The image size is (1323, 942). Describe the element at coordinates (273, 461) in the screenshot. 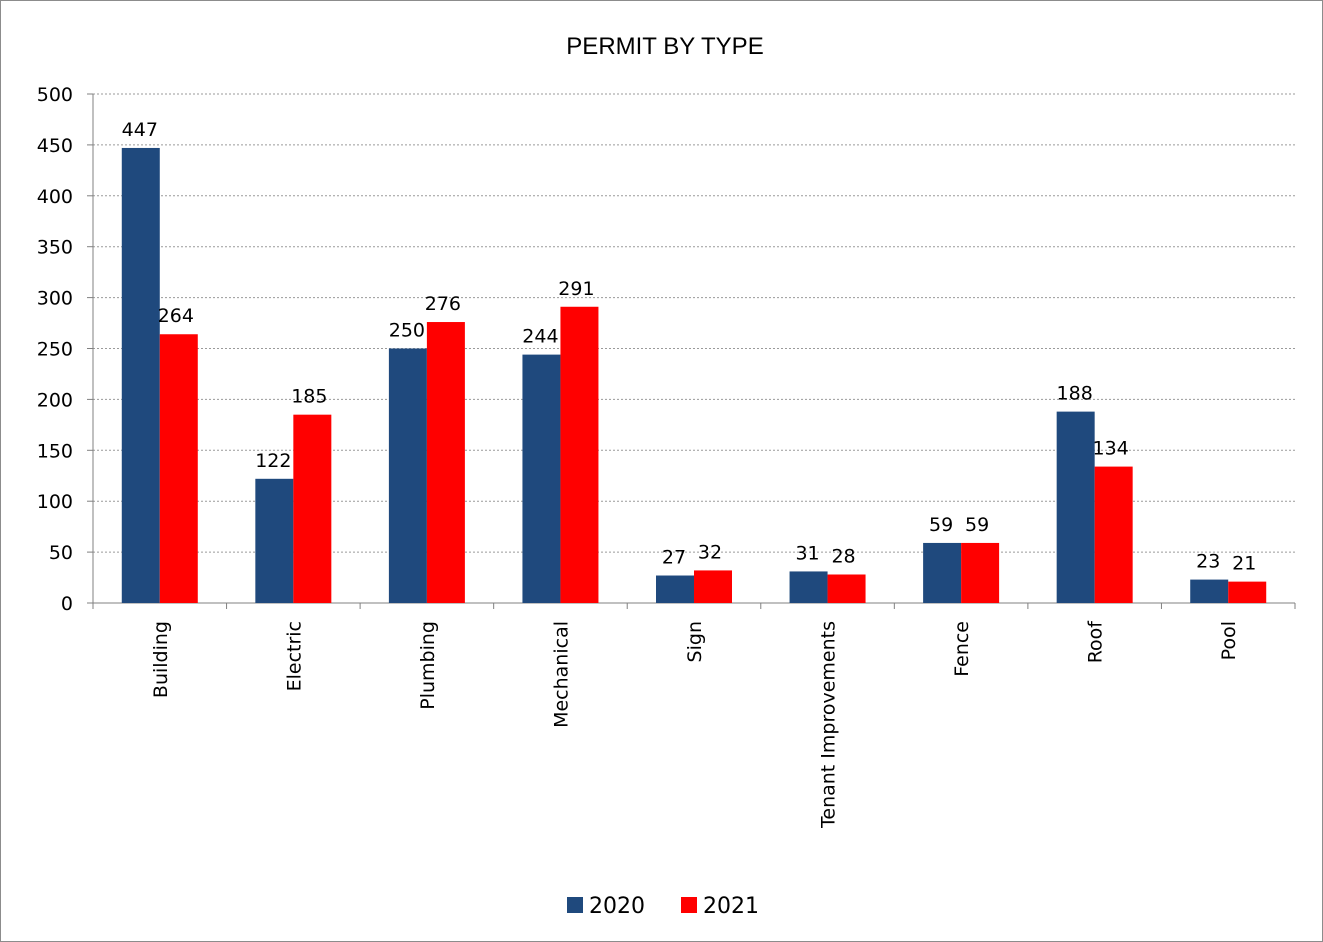

I see `data-label-2020: 122` at that location.